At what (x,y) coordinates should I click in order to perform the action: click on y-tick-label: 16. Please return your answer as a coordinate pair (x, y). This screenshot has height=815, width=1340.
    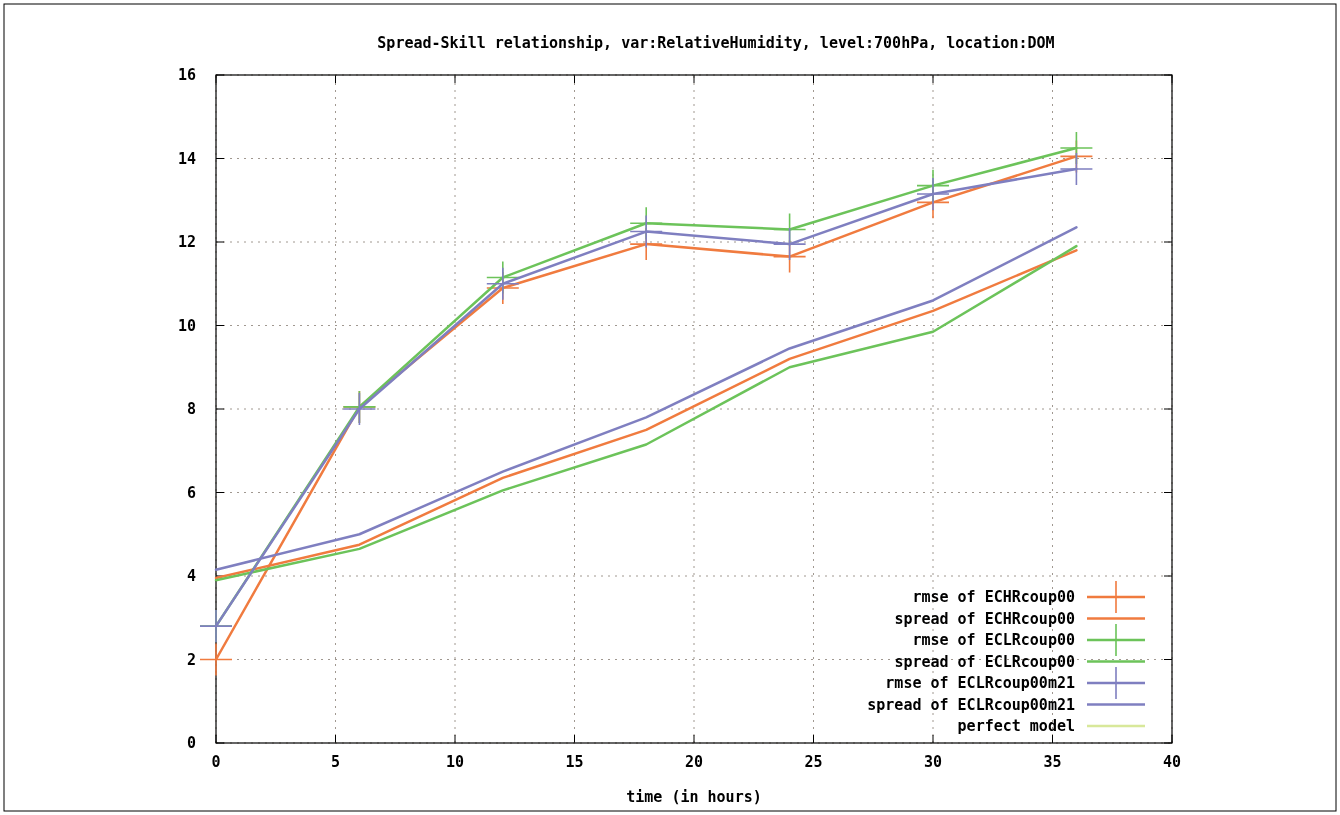
    Looking at the image, I should click on (186, 75).